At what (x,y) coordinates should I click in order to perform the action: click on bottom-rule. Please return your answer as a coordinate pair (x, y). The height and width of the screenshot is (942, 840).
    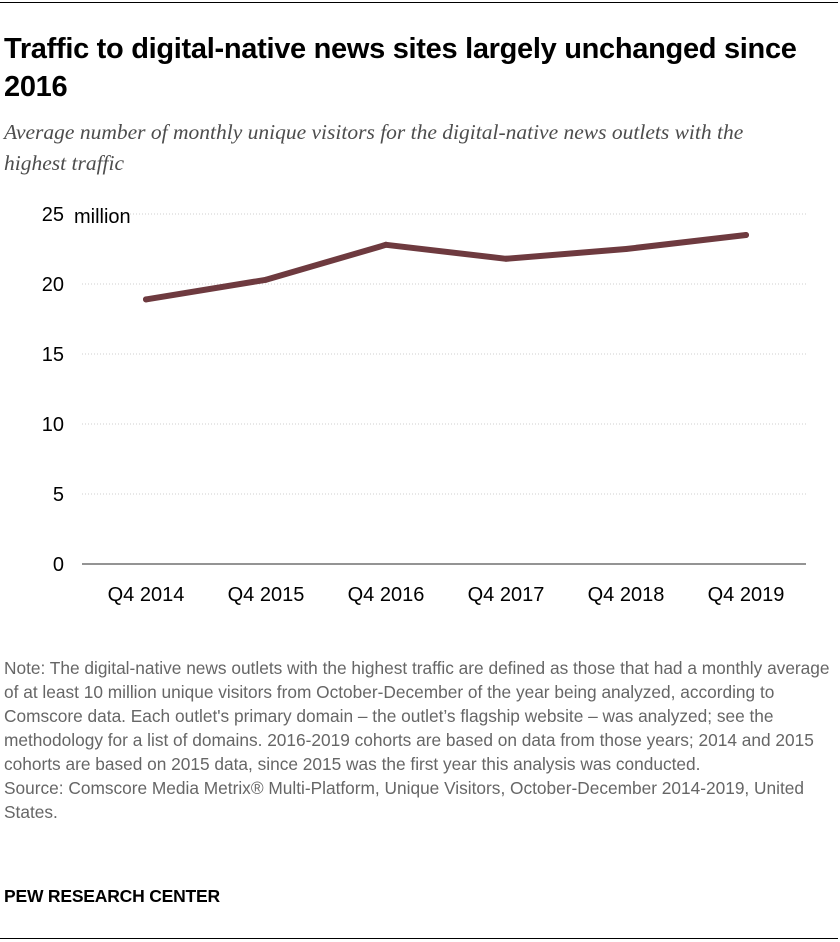
    Looking at the image, I should click on (419, 938).